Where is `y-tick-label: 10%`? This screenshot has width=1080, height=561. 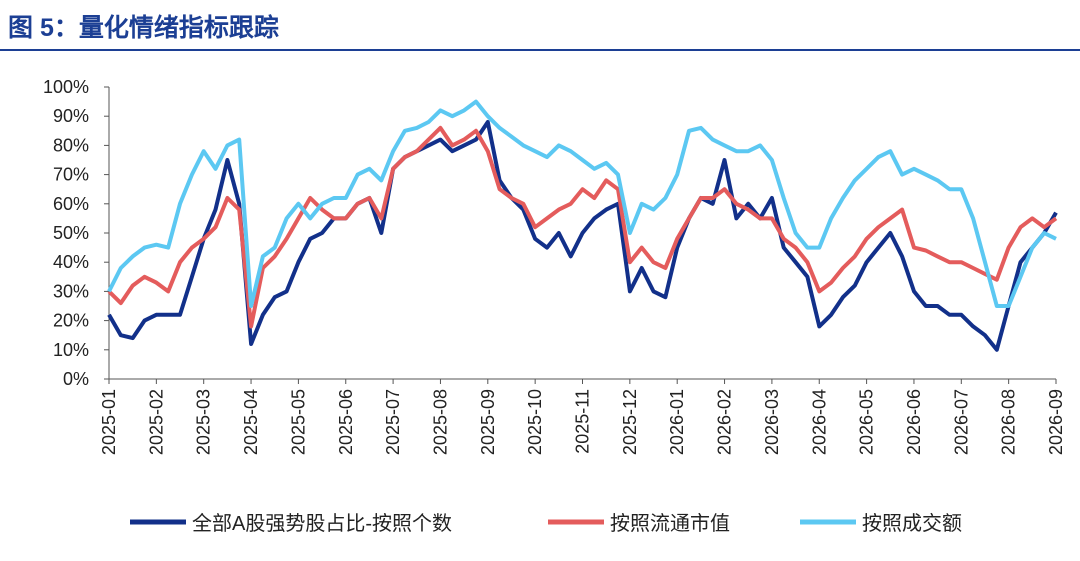 y-tick-label: 10% is located at coordinates (71, 350).